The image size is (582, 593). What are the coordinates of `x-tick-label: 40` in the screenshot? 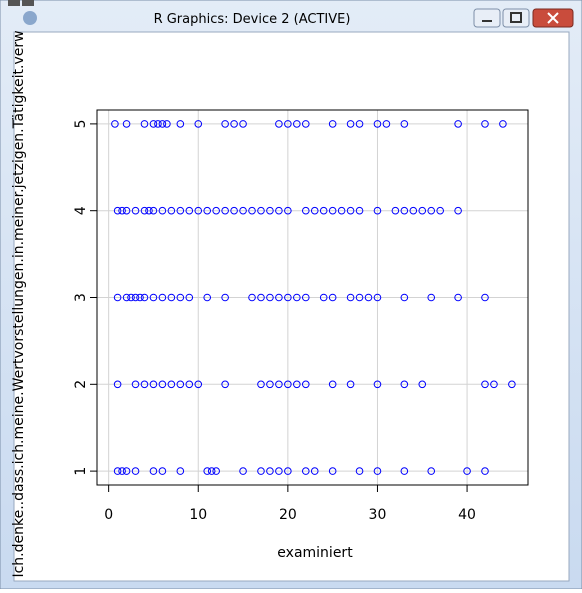 It's located at (467, 515).